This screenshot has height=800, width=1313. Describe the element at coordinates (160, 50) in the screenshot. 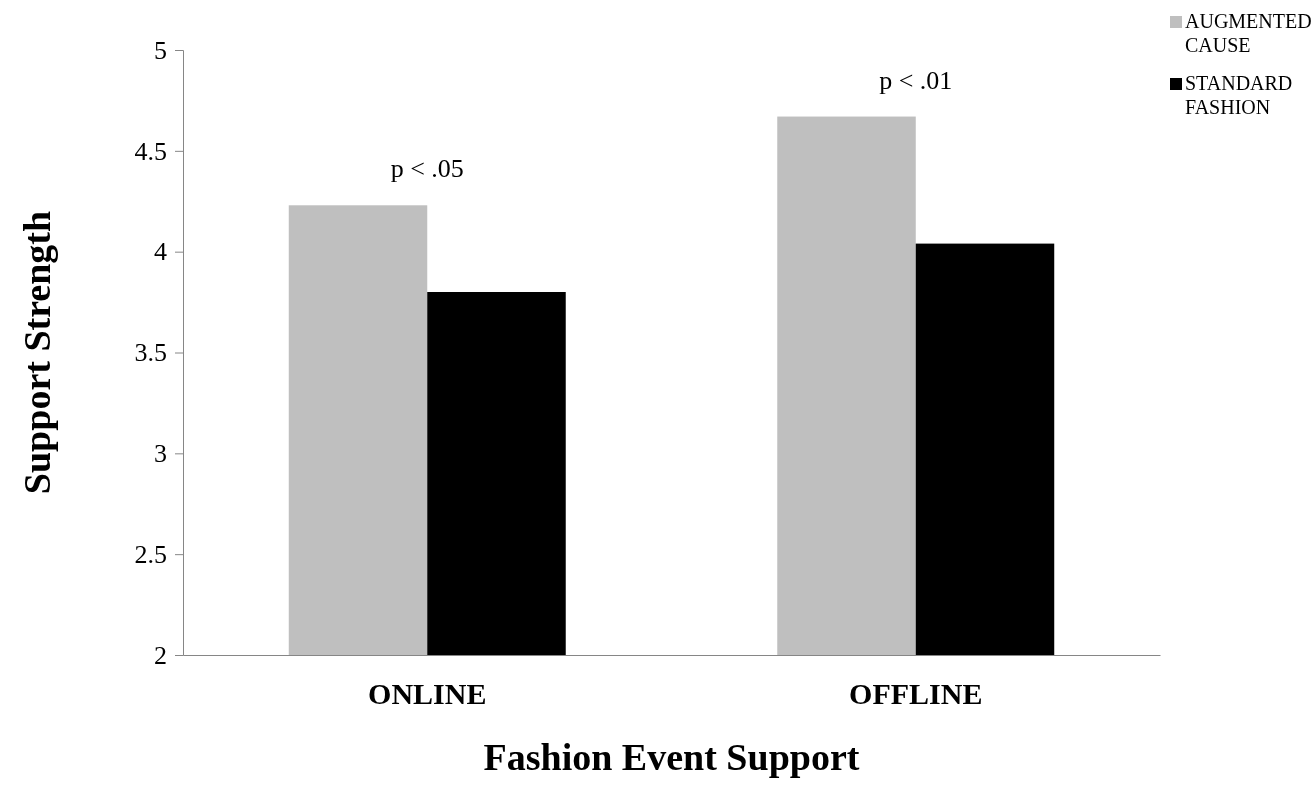

I see `y-tick-label: 5` at that location.